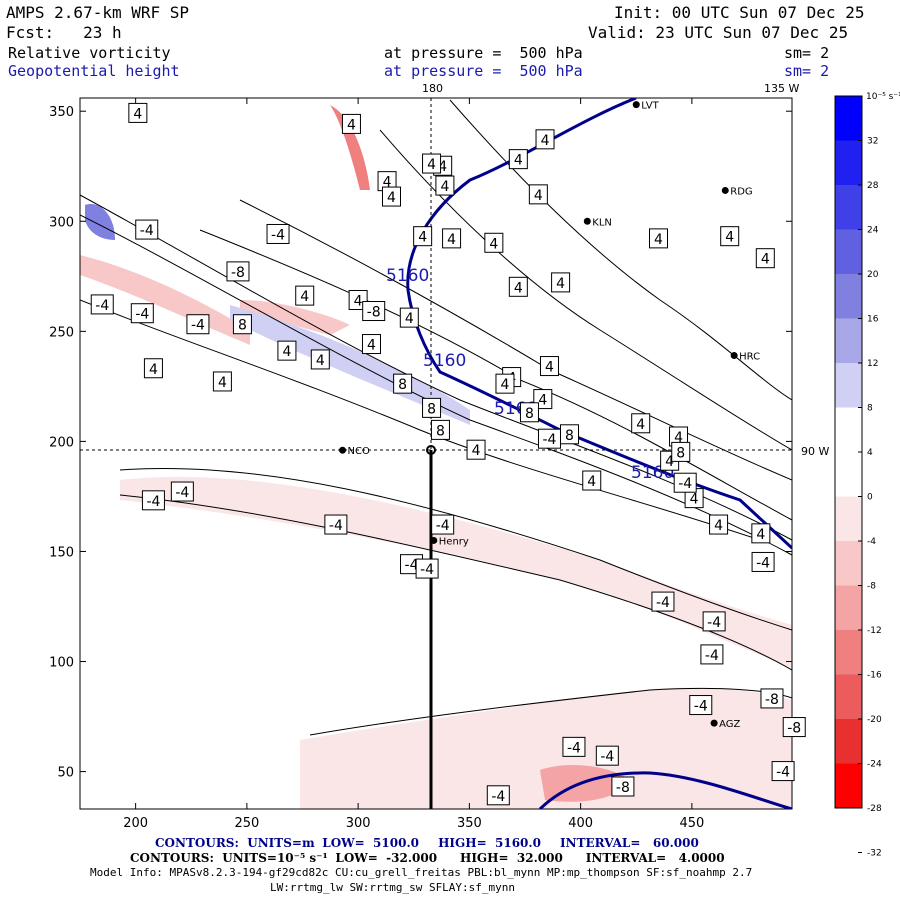  What do you see at coordinates (89, 53) in the screenshot?
I see `field1-name: Relative vorticity` at bounding box center [89, 53].